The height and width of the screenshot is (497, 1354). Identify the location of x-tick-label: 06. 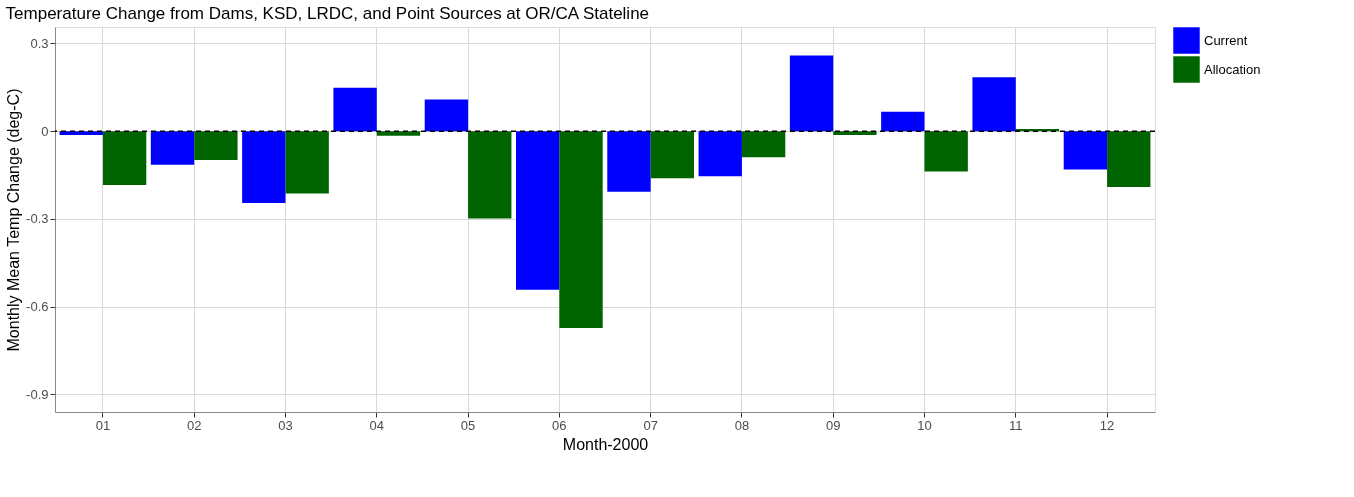
(559, 425).